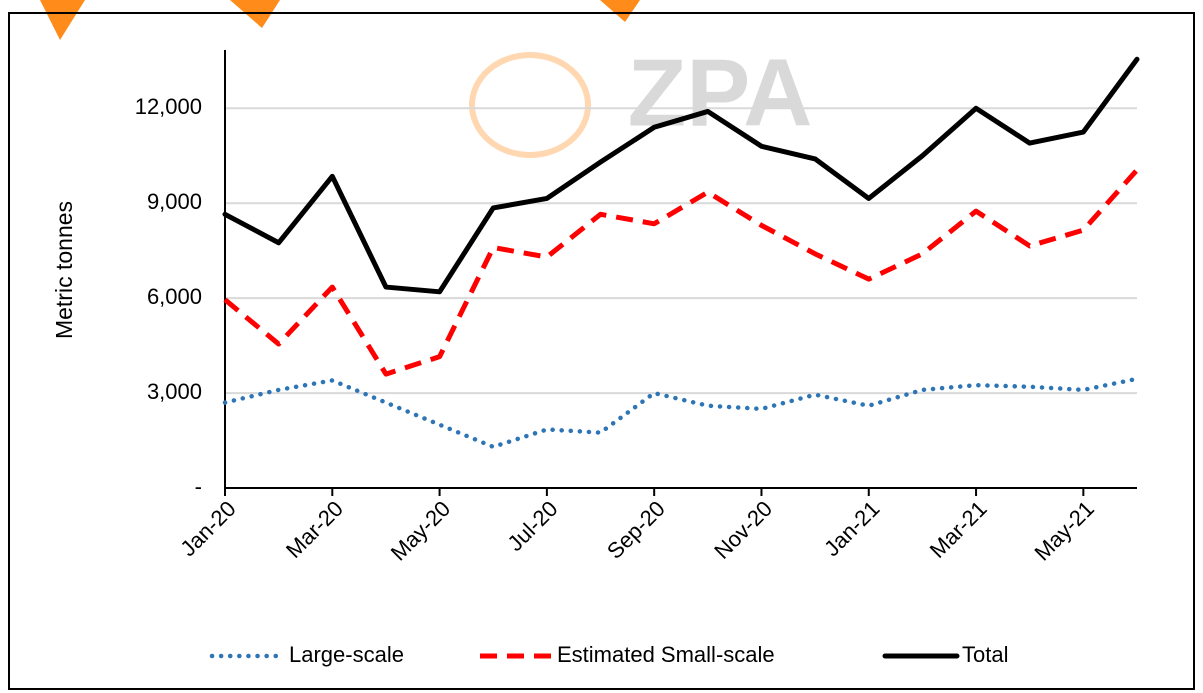 The height and width of the screenshot is (693, 1203). Describe the element at coordinates (1064, 531) in the screenshot. I see `x-tick-label: May-21` at that location.